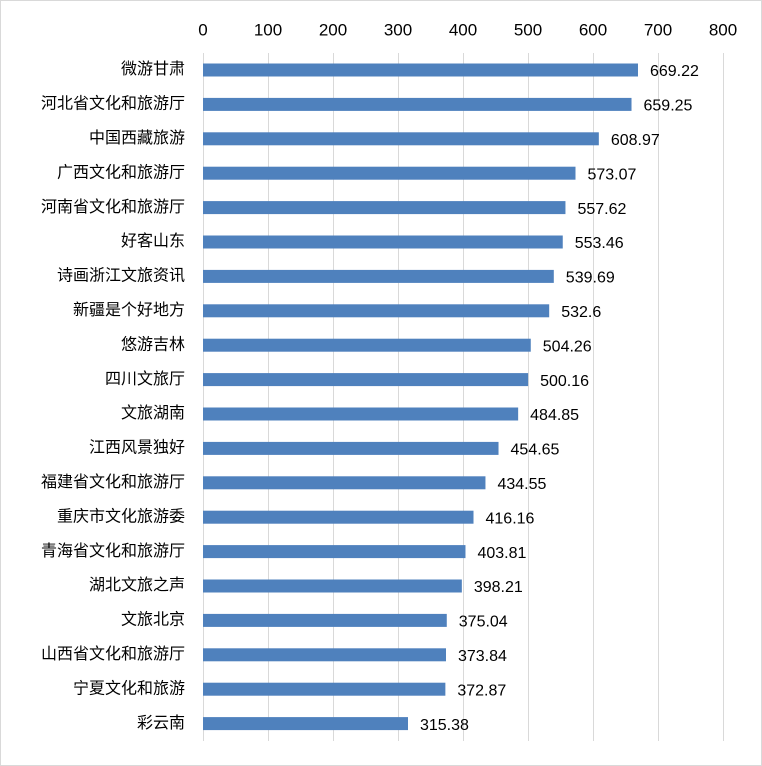  Describe the element at coordinates (121, 276) in the screenshot. I see `category-label: 诗画浙江文旅资讯` at that location.